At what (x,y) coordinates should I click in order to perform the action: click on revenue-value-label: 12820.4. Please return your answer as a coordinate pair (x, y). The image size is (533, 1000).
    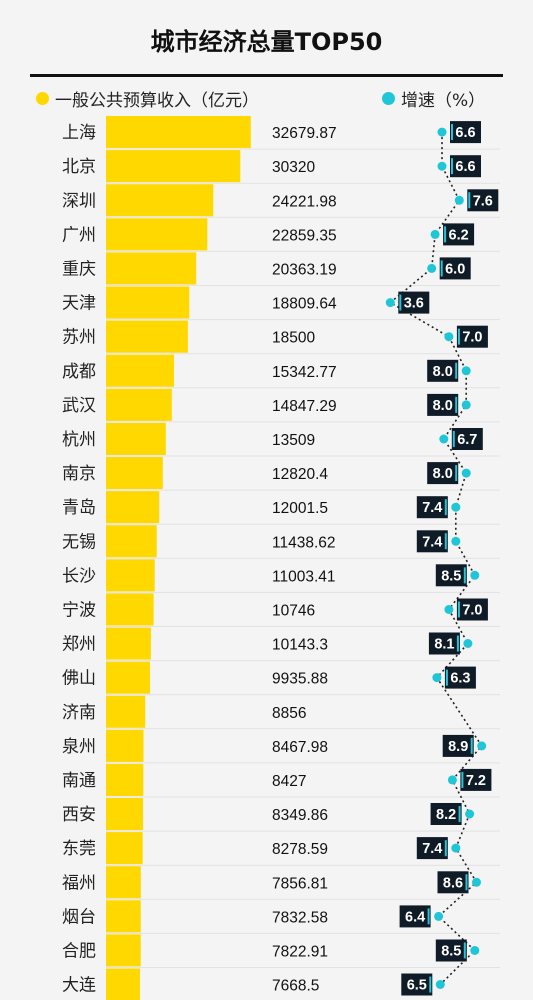
    Looking at the image, I should click on (300, 474).